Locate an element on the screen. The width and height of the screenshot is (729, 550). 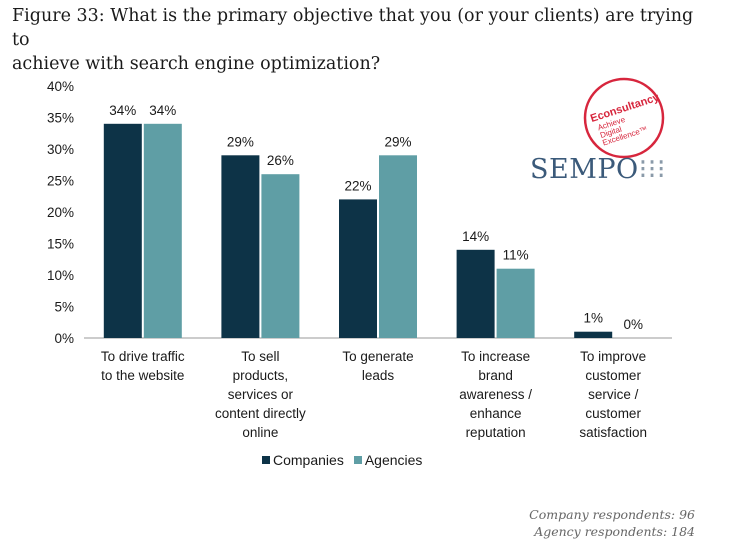
data-label-companies: 1% is located at coordinates (593, 318).